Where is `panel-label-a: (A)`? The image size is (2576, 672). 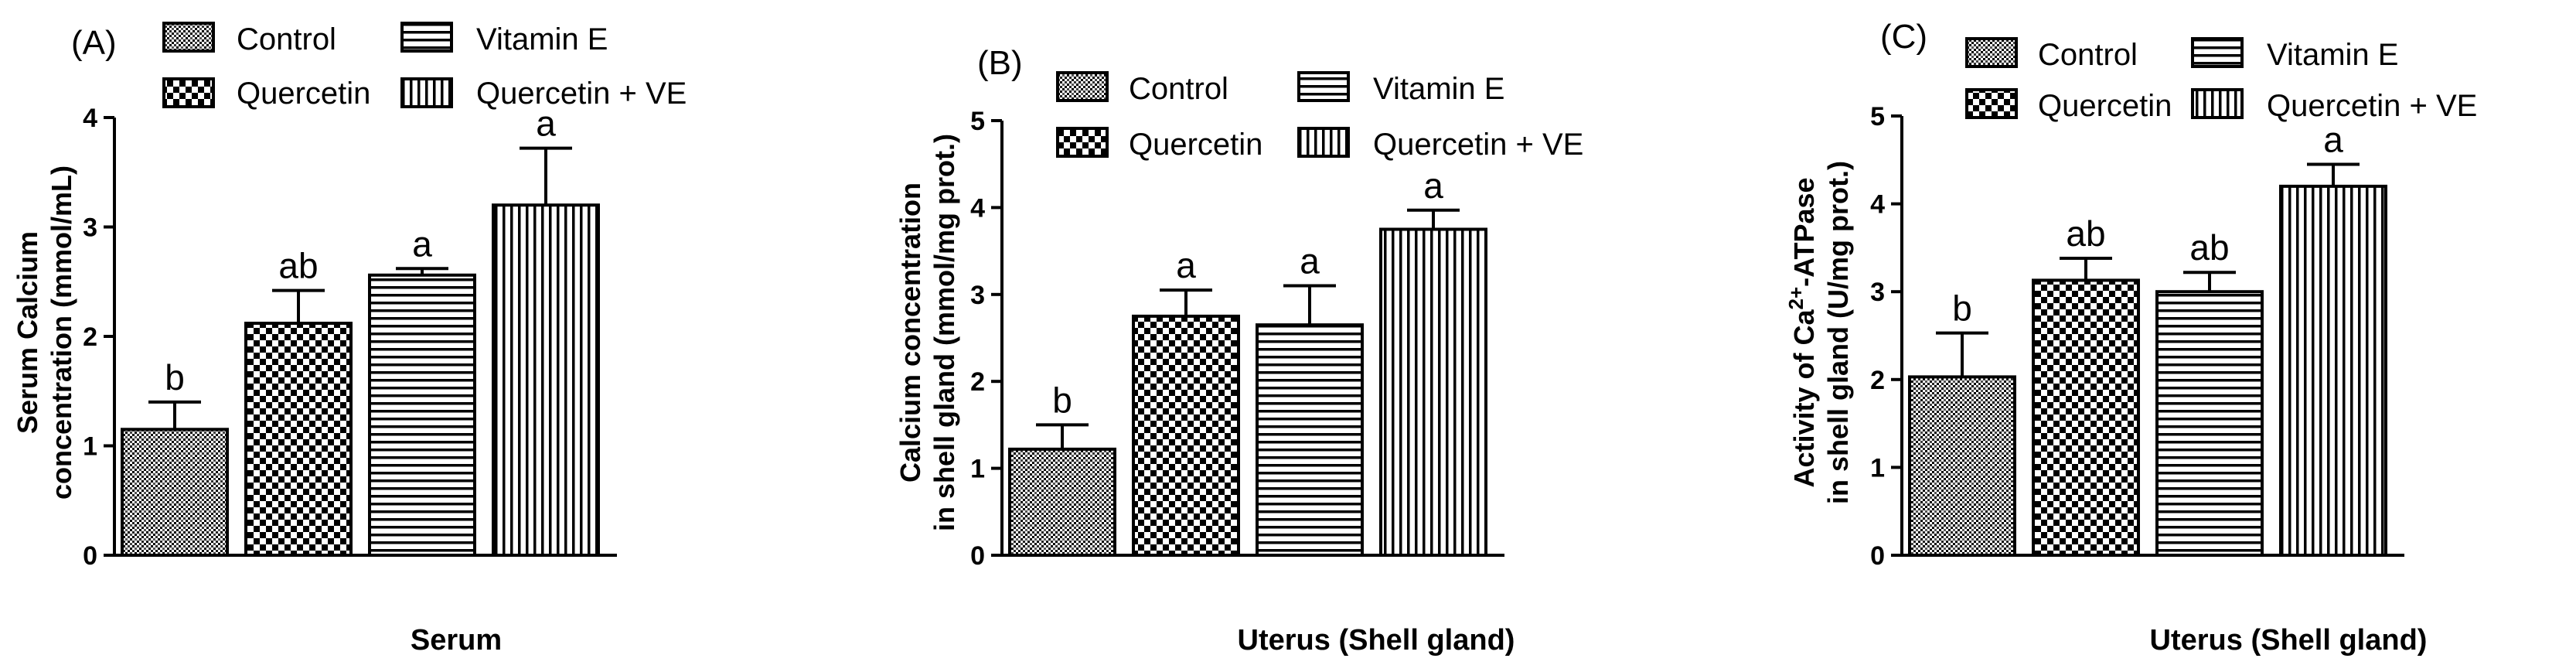 panel-label-a: (A) is located at coordinates (94, 43).